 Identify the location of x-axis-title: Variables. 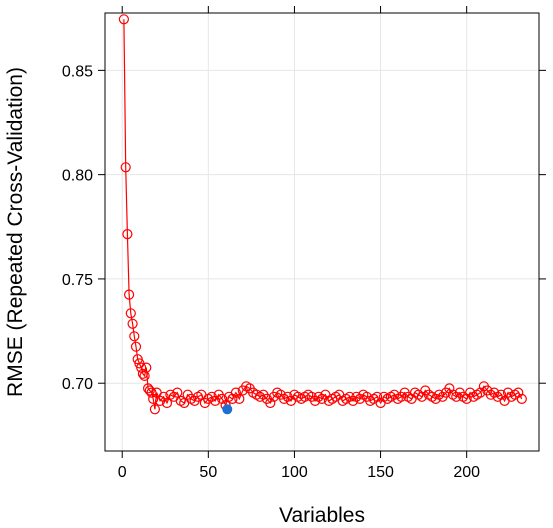
(322, 515).